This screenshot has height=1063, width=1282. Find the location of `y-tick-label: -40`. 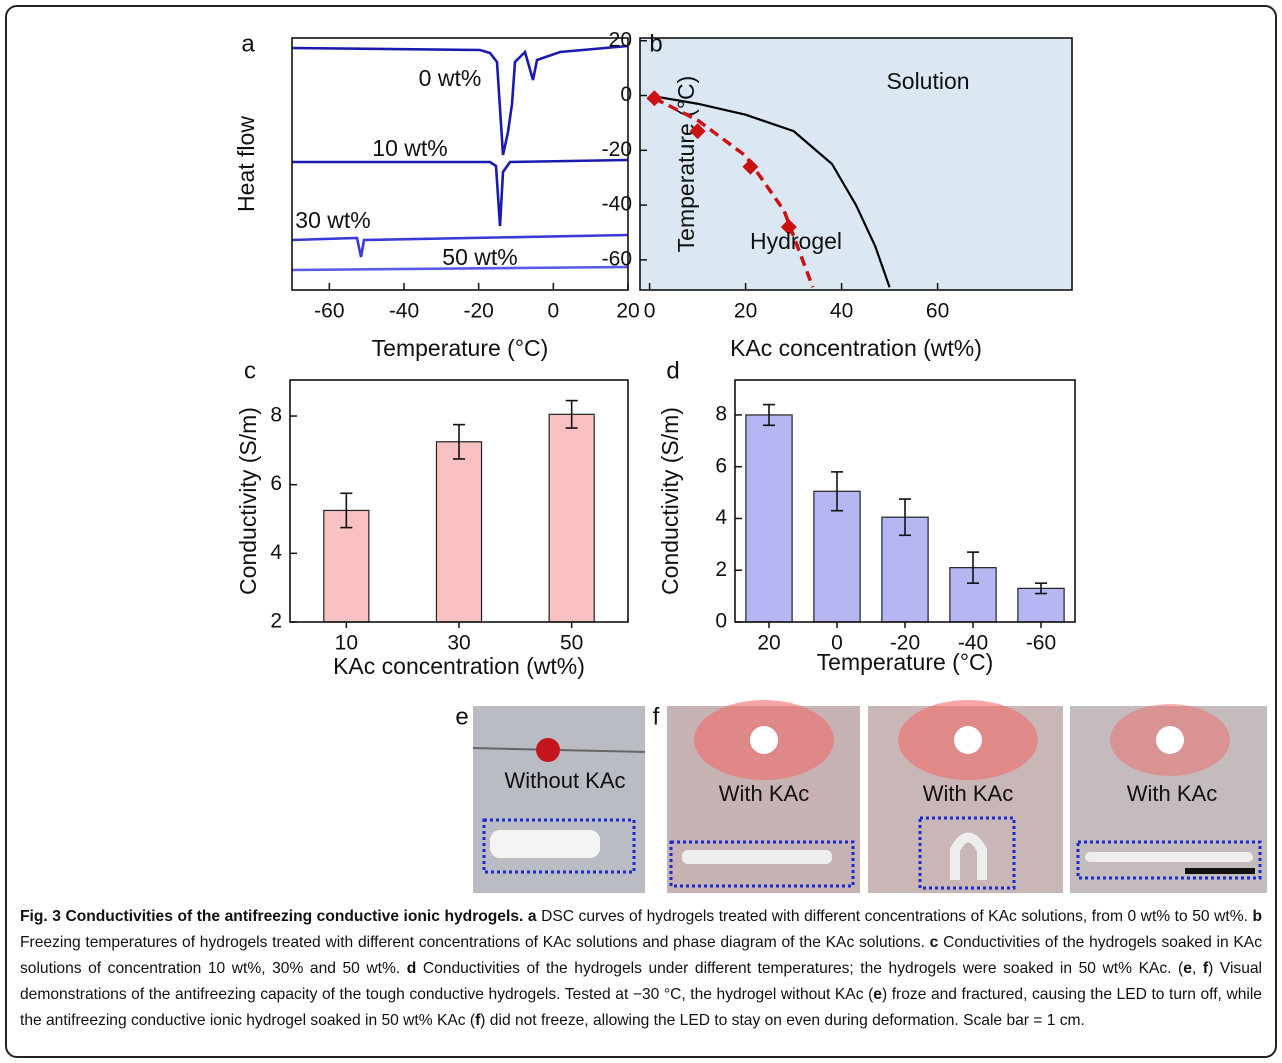

y-tick-label: -40 is located at coordinates (617, 204).